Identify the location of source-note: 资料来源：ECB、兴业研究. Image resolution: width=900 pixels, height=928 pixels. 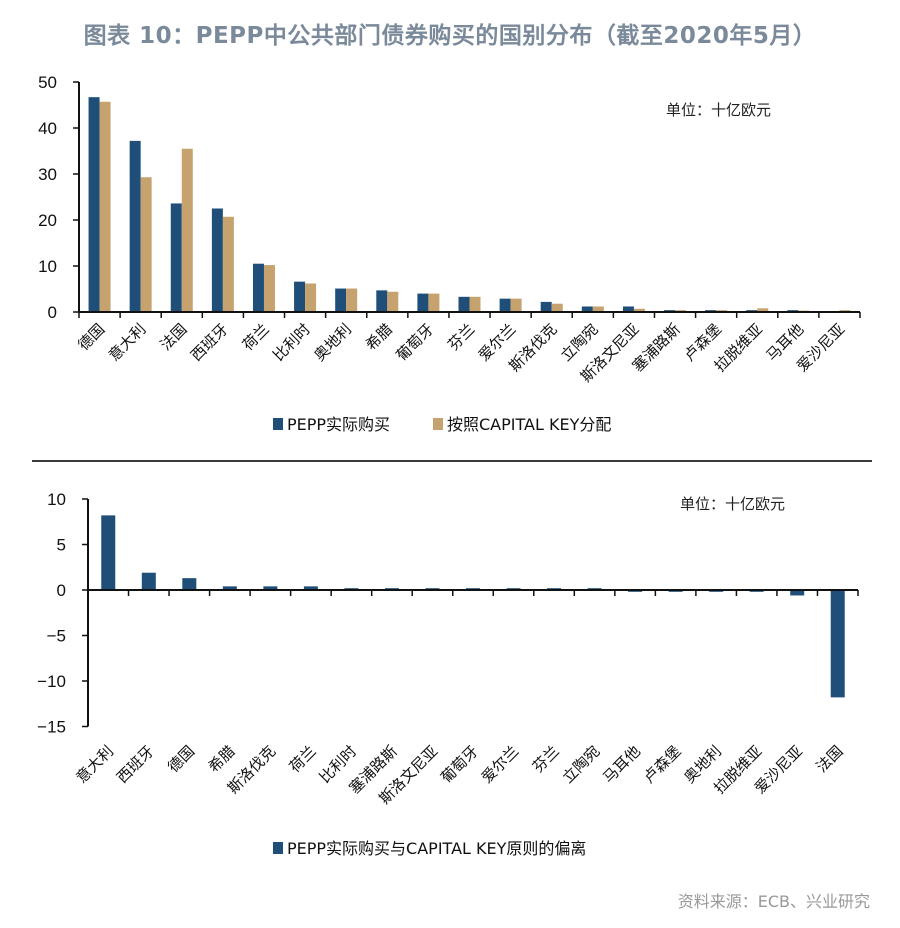
(773, 901).